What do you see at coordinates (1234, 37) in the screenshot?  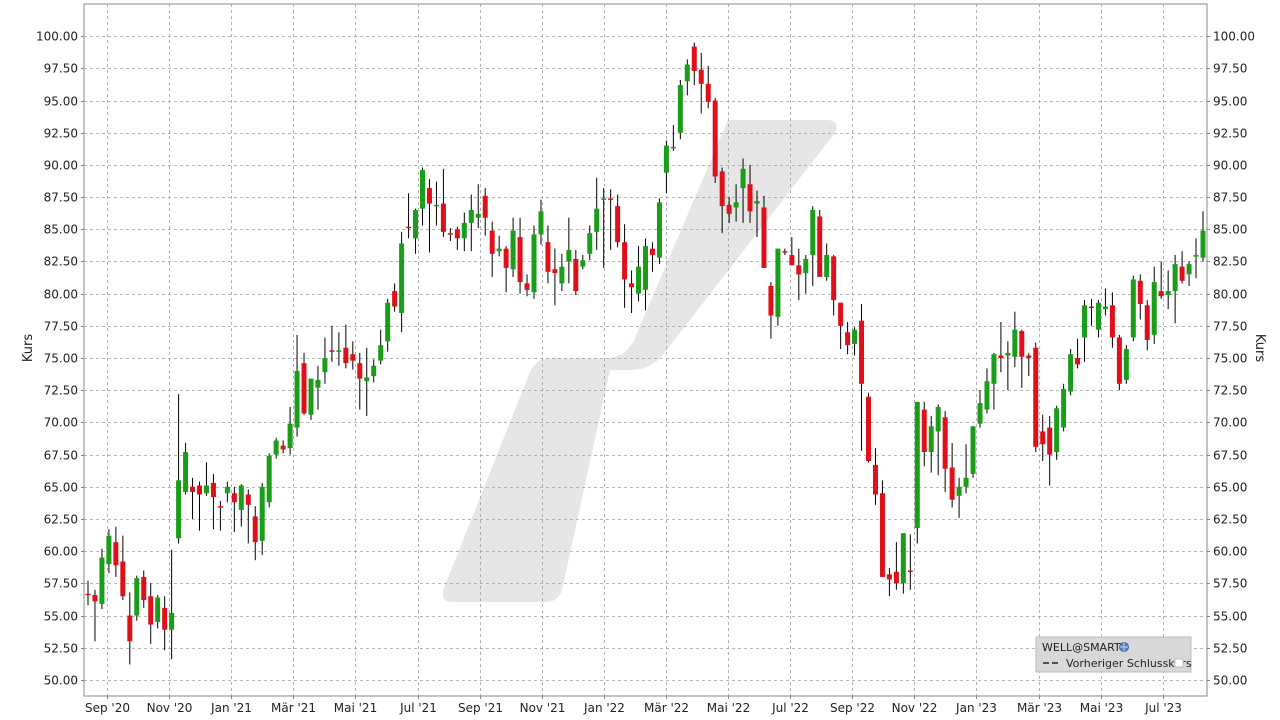 I see `y-tick-label-right: 100.00` at bounding box center [1234, 37].